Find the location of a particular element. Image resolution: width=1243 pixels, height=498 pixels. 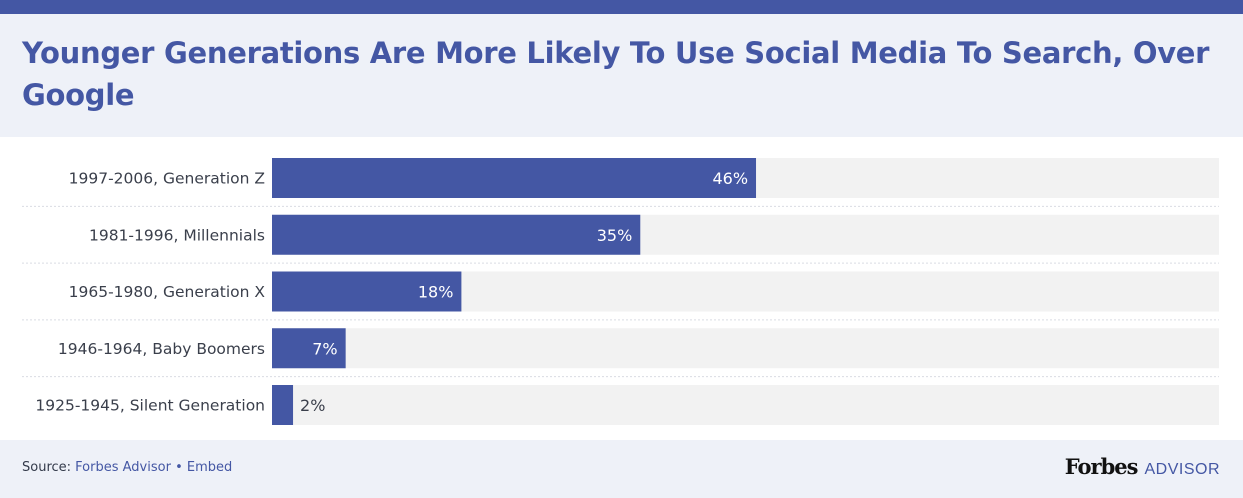

source-prefix: Source: is located at coordinates (47, 467).